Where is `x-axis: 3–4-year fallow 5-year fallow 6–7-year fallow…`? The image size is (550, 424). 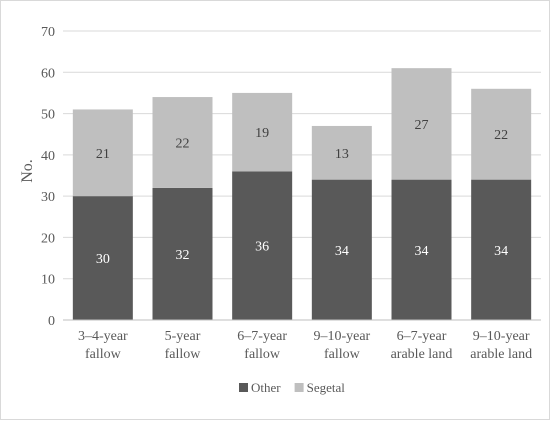 x-axis: 3–4-year fallow 5-year fallow 6–7-year fallow… is located at coordinates (302, 340).